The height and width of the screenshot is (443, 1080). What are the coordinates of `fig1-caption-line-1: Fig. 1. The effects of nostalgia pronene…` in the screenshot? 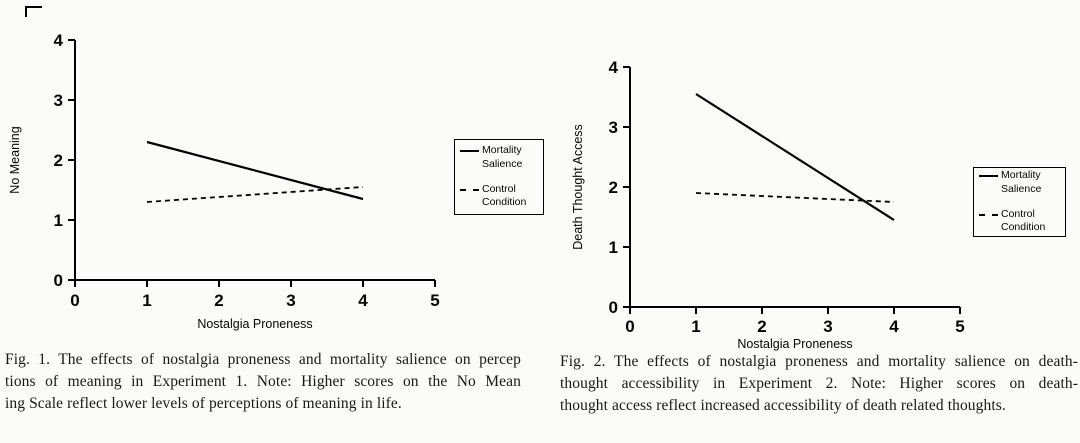 It's located at (263, 359).